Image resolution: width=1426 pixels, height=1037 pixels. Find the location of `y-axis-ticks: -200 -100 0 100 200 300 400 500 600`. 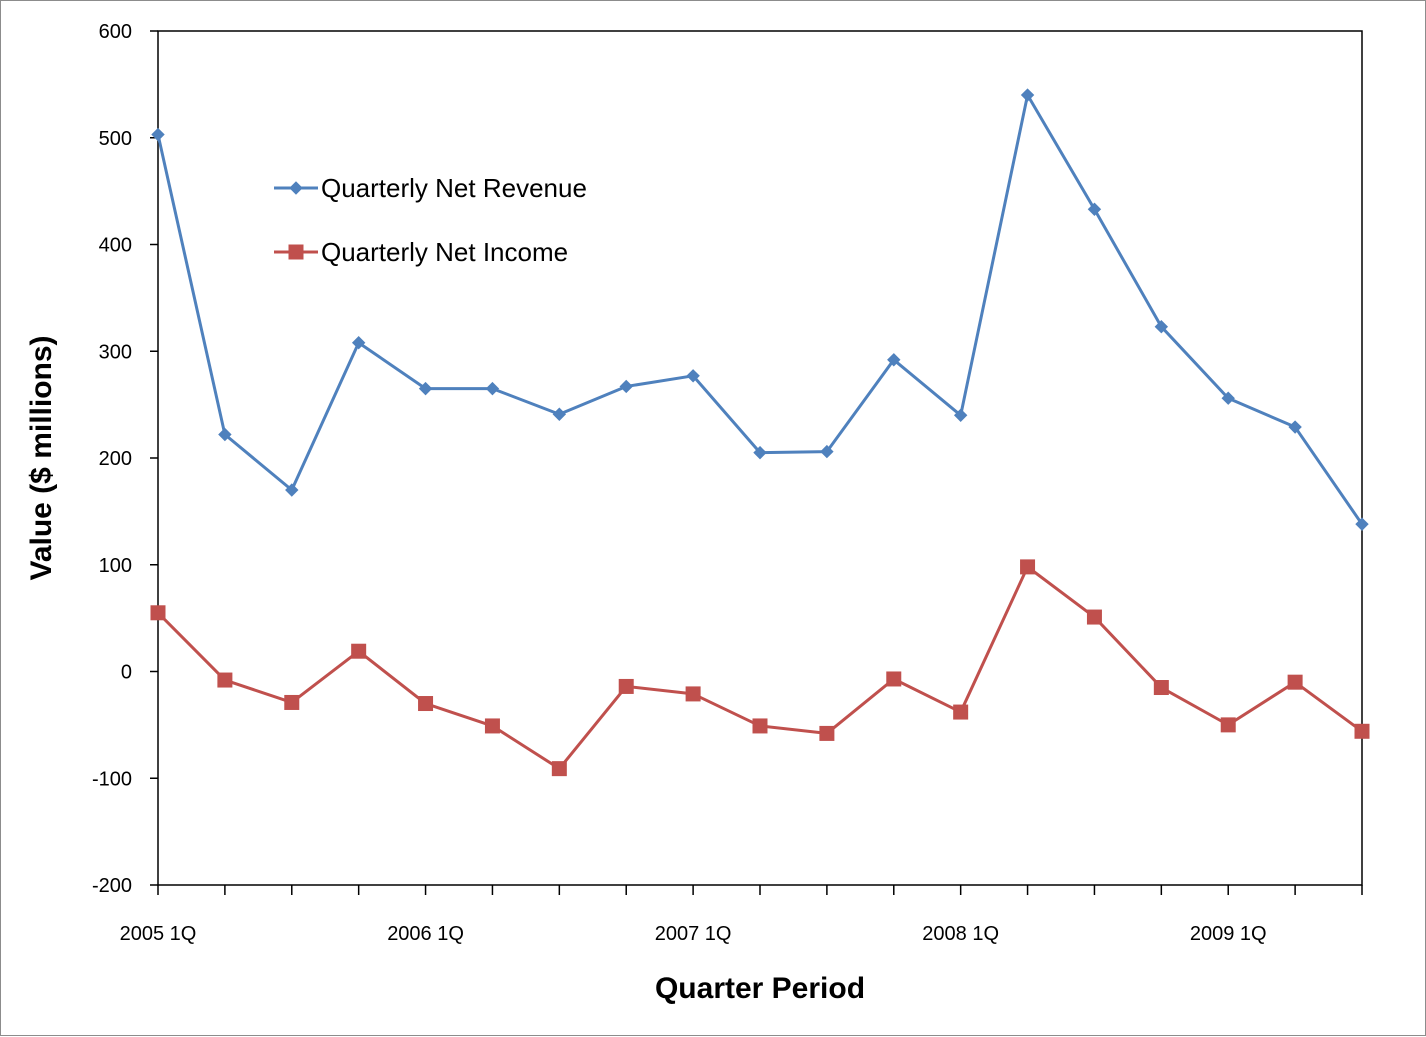

y-axis-ticks: -200 -100 0 100 200 300 400 500 600 is located at coordinates (125, 459).